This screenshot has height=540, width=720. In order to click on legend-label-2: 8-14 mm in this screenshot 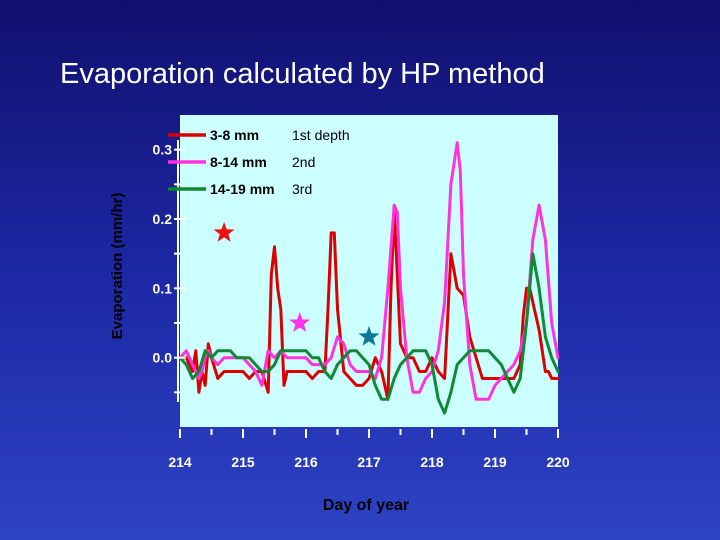, I will do `click(238, 162)`.